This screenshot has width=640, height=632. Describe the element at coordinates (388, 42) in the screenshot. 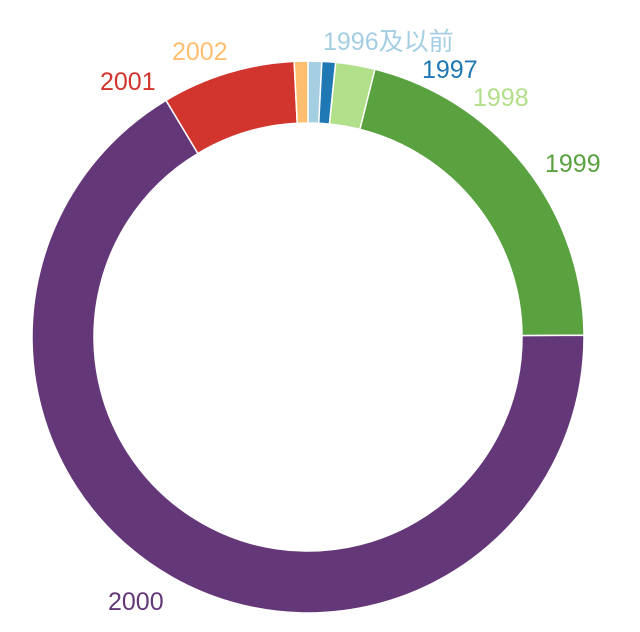

I see `slice-label-1996: 1996及以前` at that location.